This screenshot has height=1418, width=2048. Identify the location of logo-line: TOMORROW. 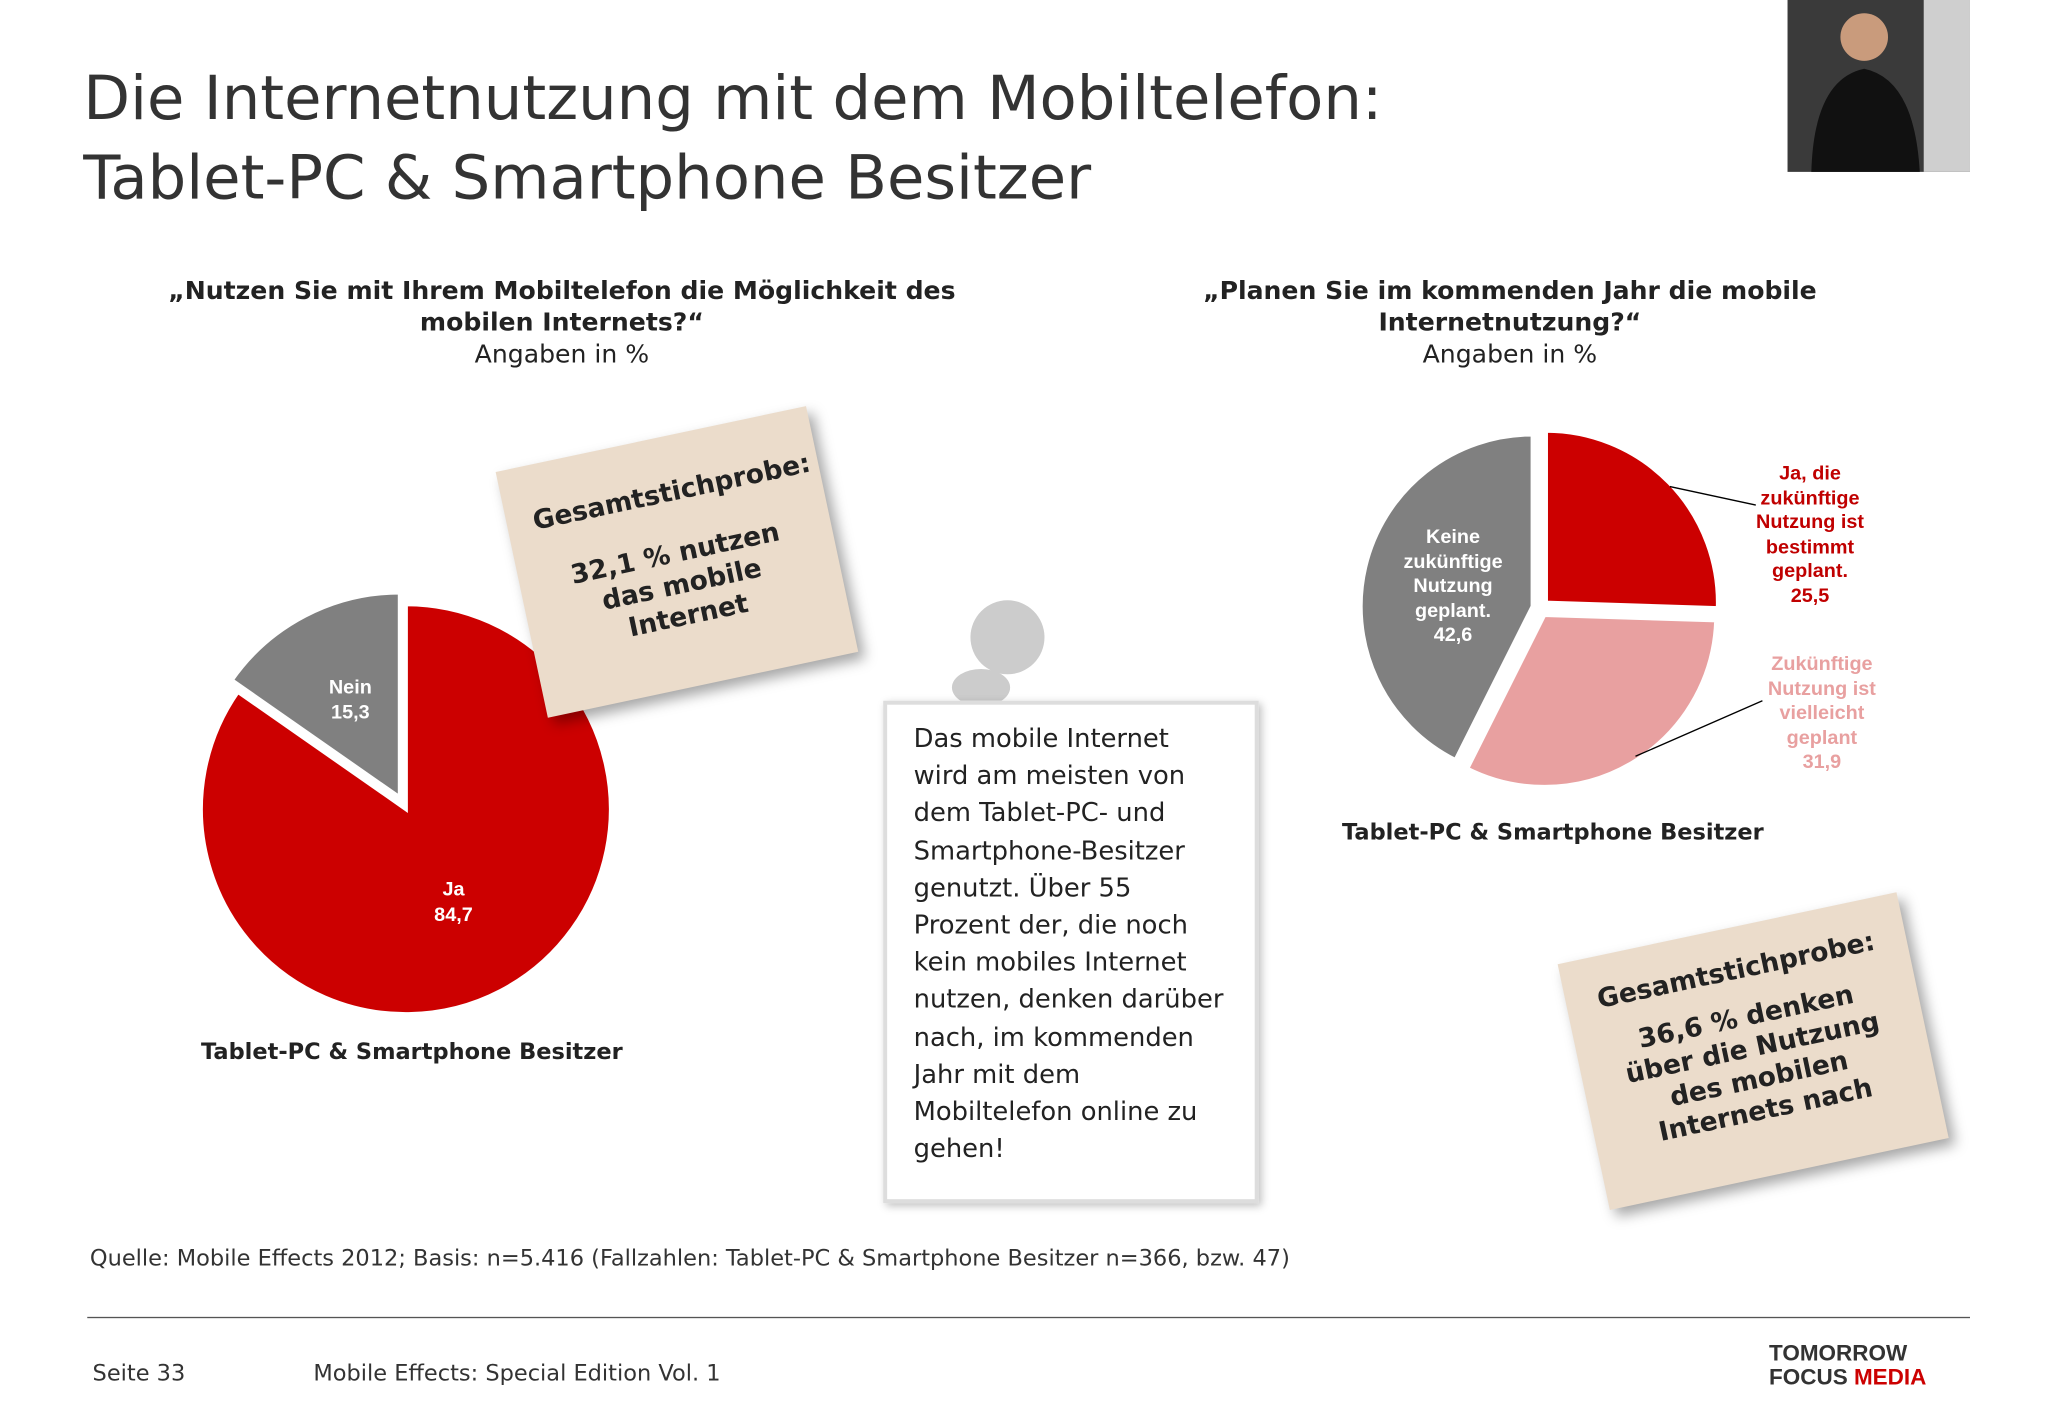
(1838, 1353).